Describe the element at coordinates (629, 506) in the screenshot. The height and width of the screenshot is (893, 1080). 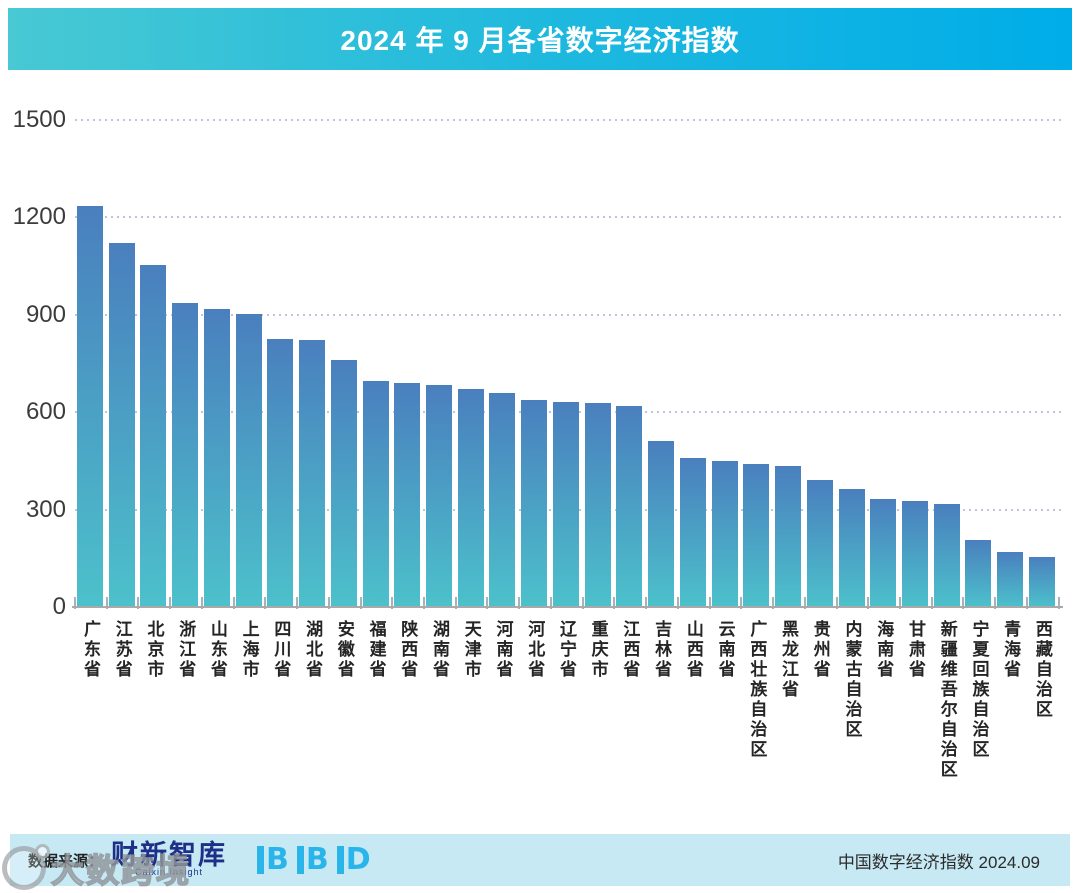
I see `bar-江西省` at that location.